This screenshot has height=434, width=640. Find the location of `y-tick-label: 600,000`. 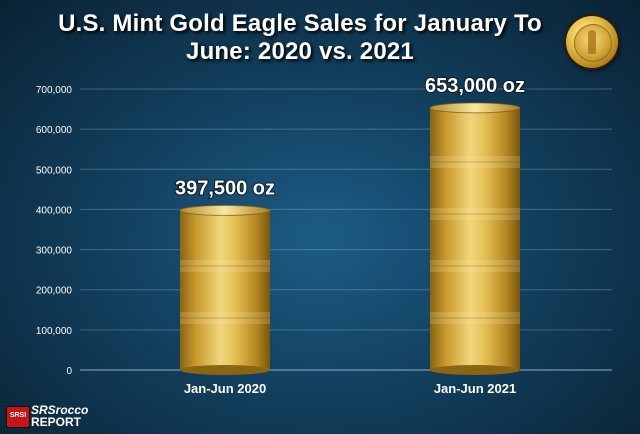

y-tick-label: 600,000 is located at coordinates (54, 130).